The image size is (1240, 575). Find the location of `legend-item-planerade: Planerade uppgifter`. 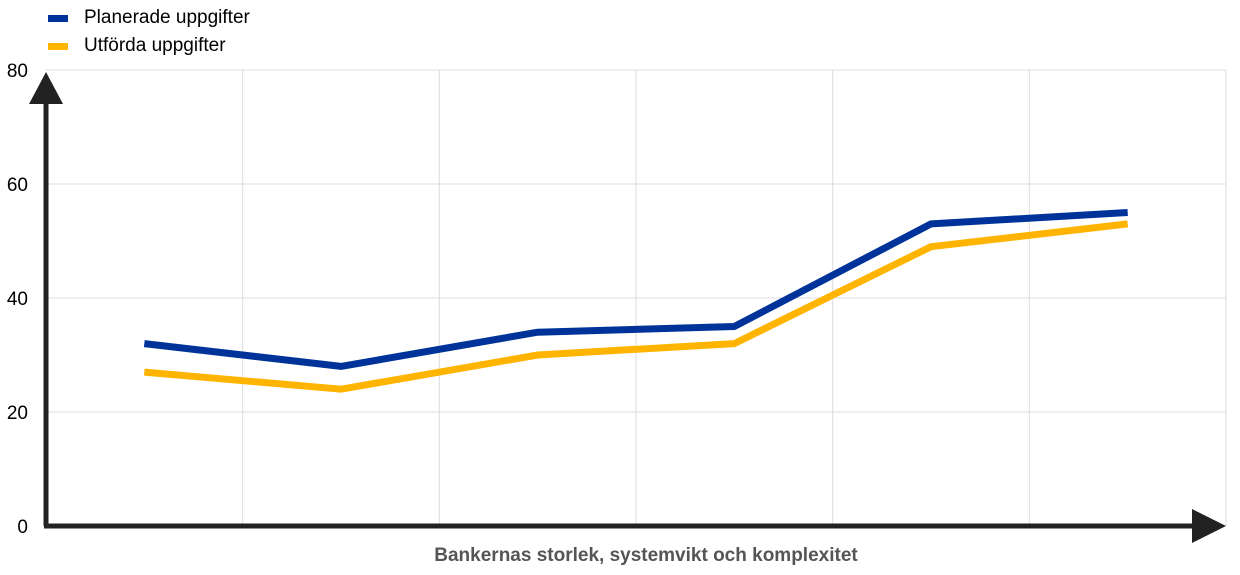

legend-item-planerade: Planerade uppgifter is located at coordinates (149, 18).